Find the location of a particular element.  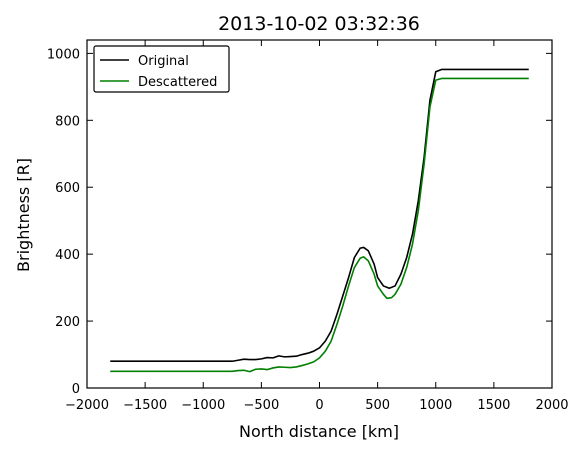

y-tick-label: 1000 is located at coordinates (63, 54).